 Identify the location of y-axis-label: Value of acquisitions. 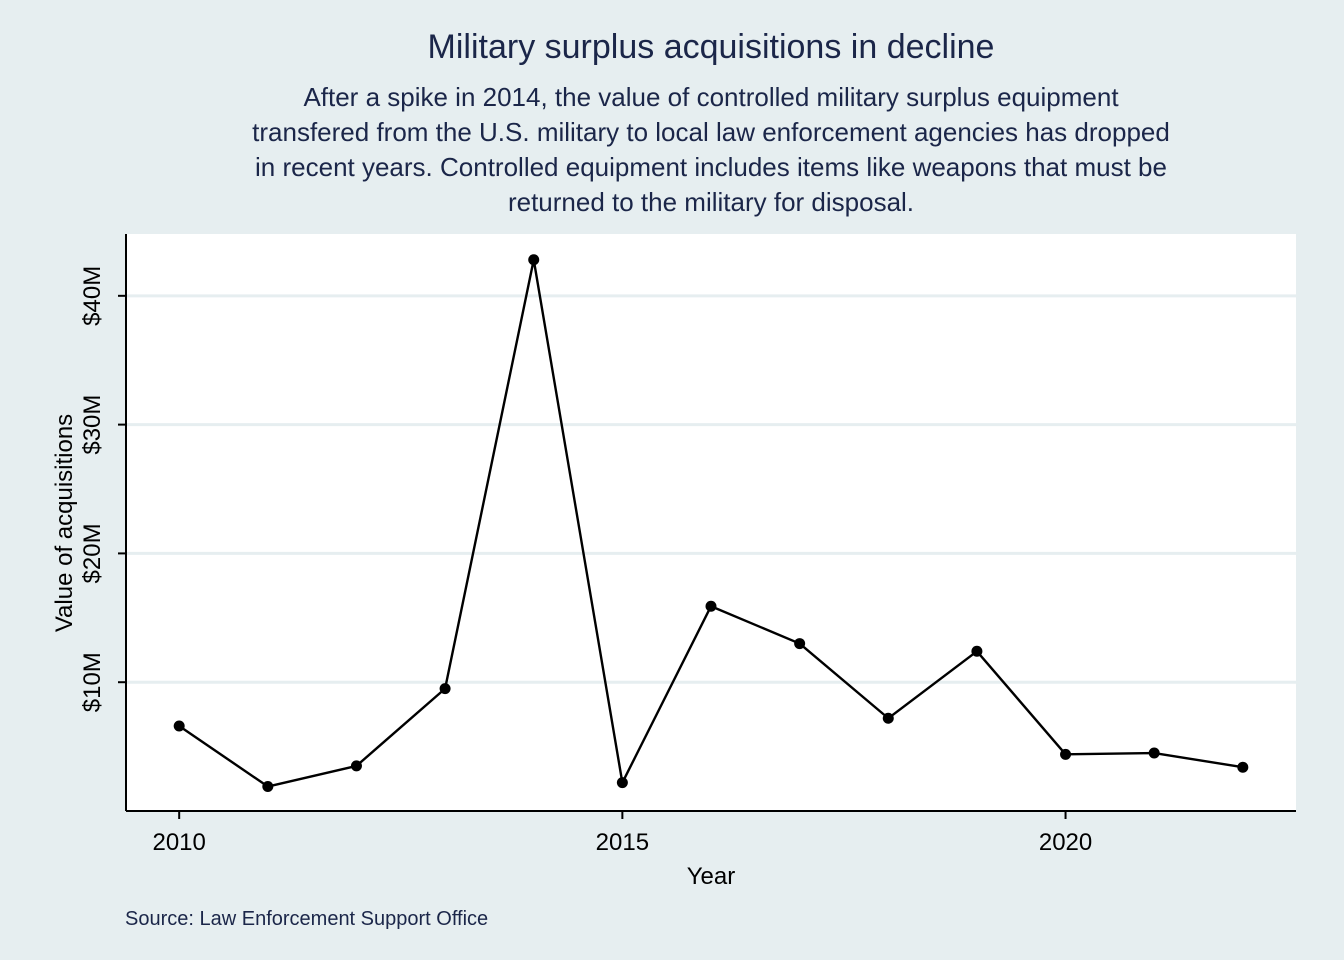
(64, 523).